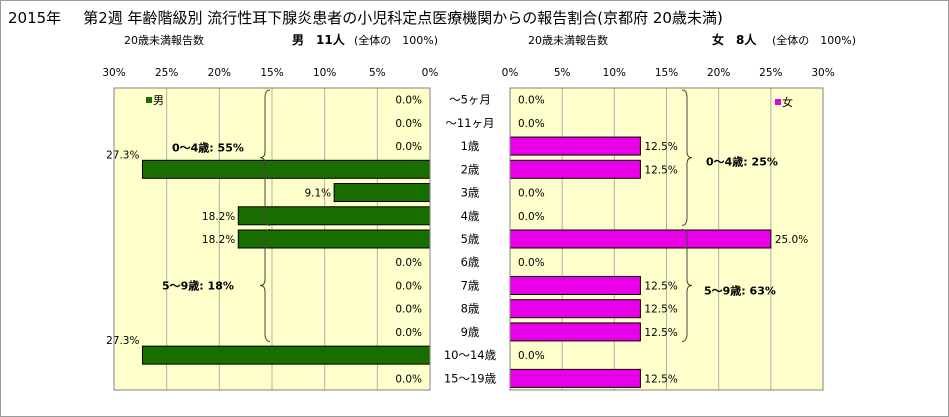 The width and height of the screenshot is (949, 417). I want to click on right-tick-label: 25%, so click(770, 73).